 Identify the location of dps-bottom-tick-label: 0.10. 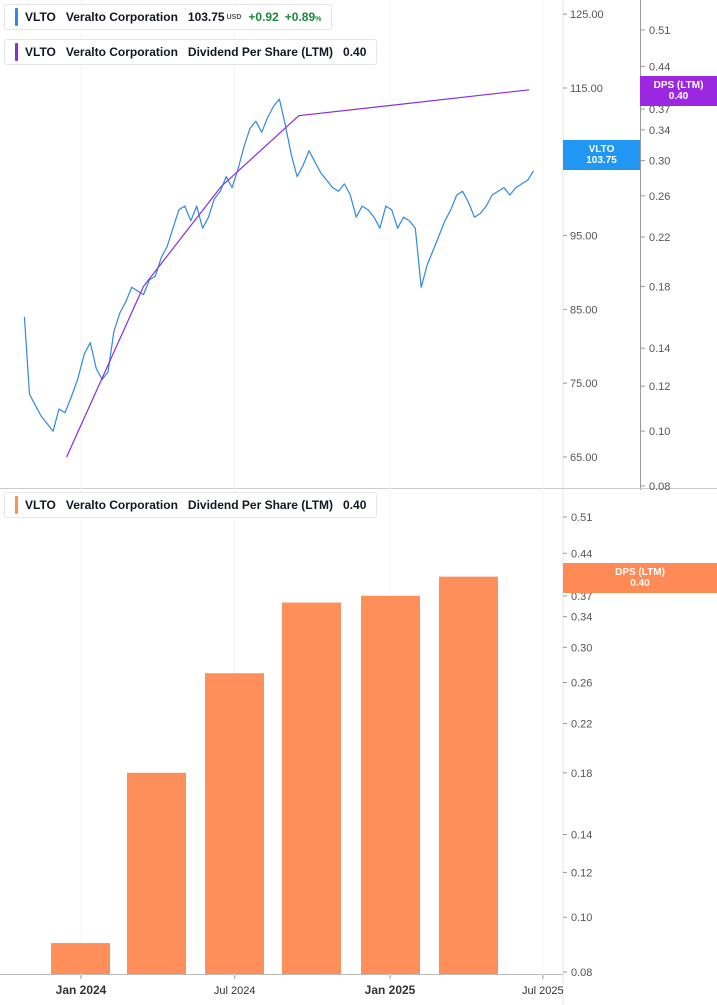
(581, 918).